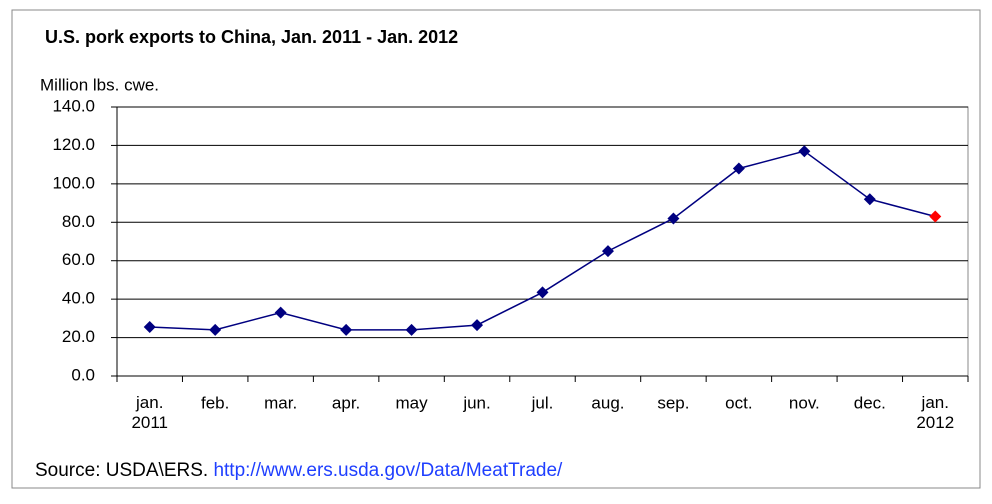  Describe the element at coordinates (78, 298) in the screenshot. I see `y-tick-label: 40.0` at that location.